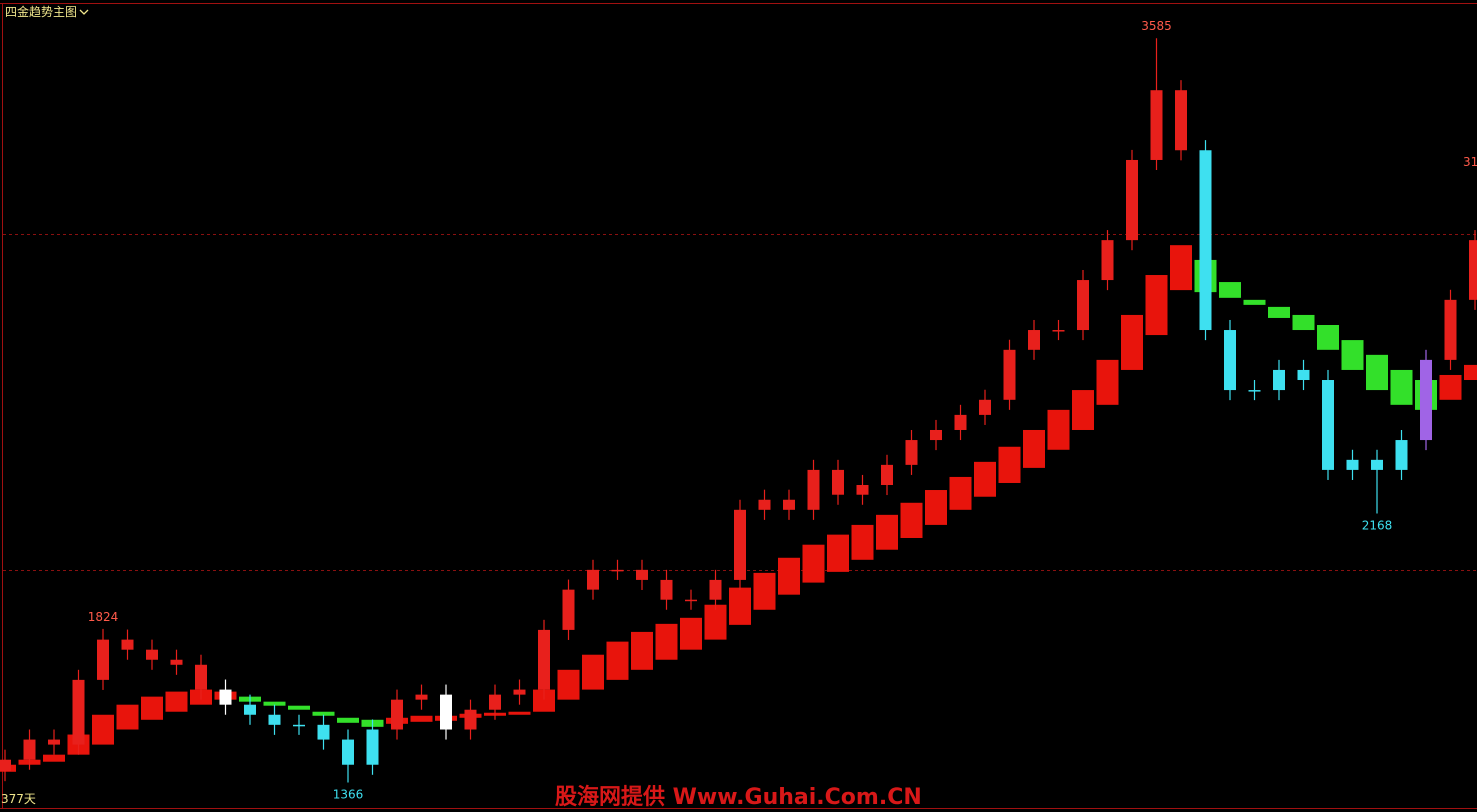 This screenshot has width=1477, height=812. What do you see at coordinates (84, 12) in the screenshot?
I see `title-dropdown` at bounding box center [84, 12].